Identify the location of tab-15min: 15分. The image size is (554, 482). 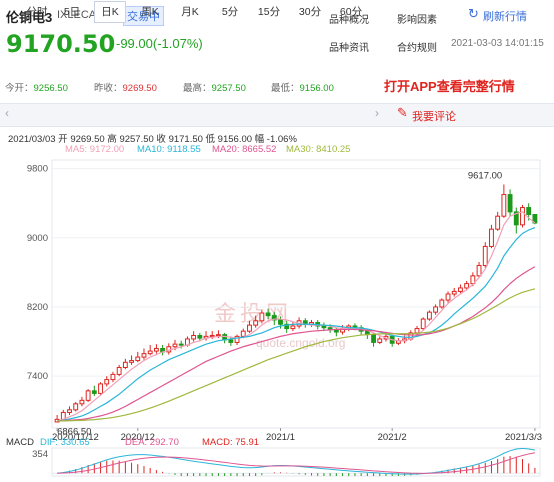
(269, 12).